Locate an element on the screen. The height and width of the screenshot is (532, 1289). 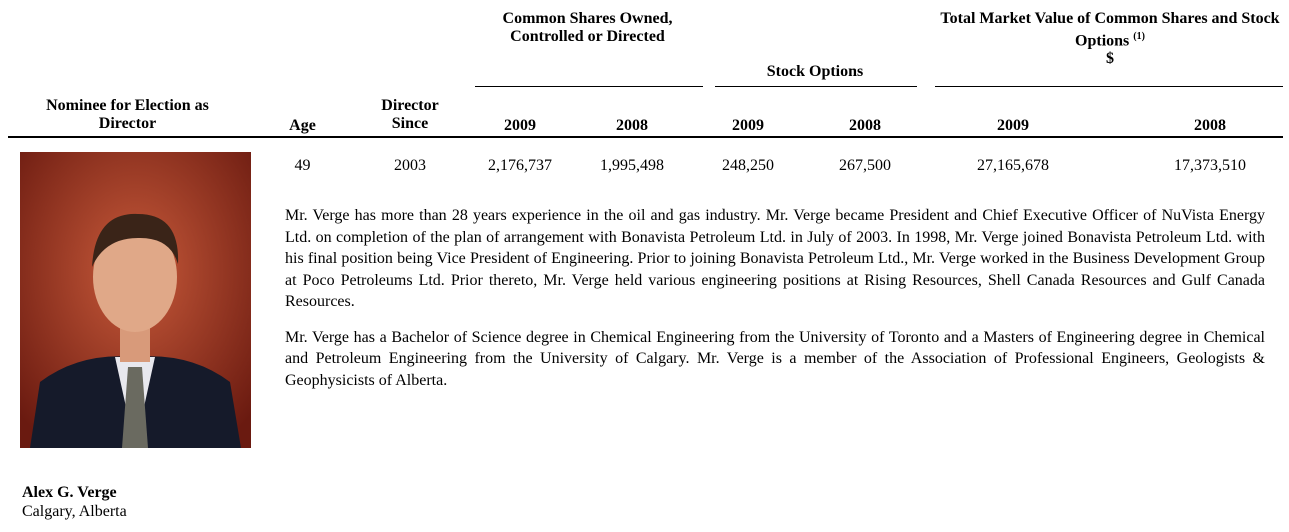
cell: 1,995,498 is located at coordinates (632, 165).